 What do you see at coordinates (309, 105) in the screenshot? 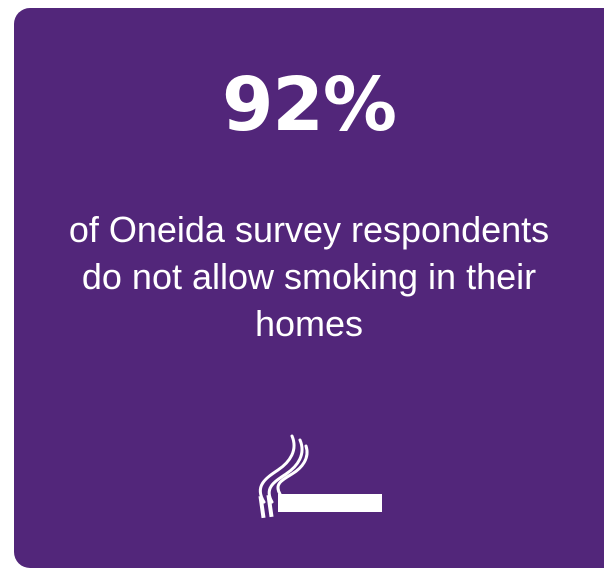
I see `statistic-value: 92%` at bounding box center [309, 105].